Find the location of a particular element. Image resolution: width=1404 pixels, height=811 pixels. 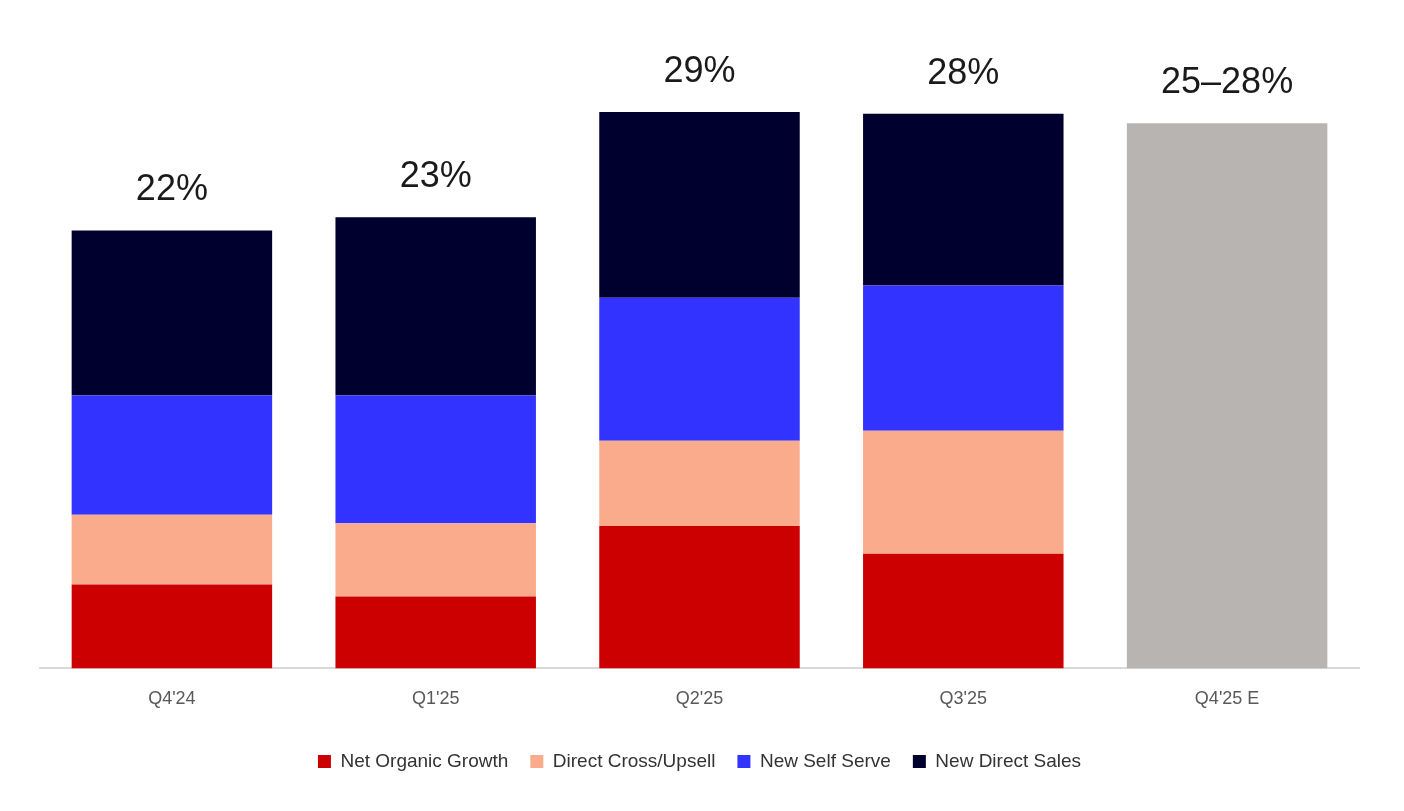

legend-label: New Direct Sales is located at coordinates (1008, 760).